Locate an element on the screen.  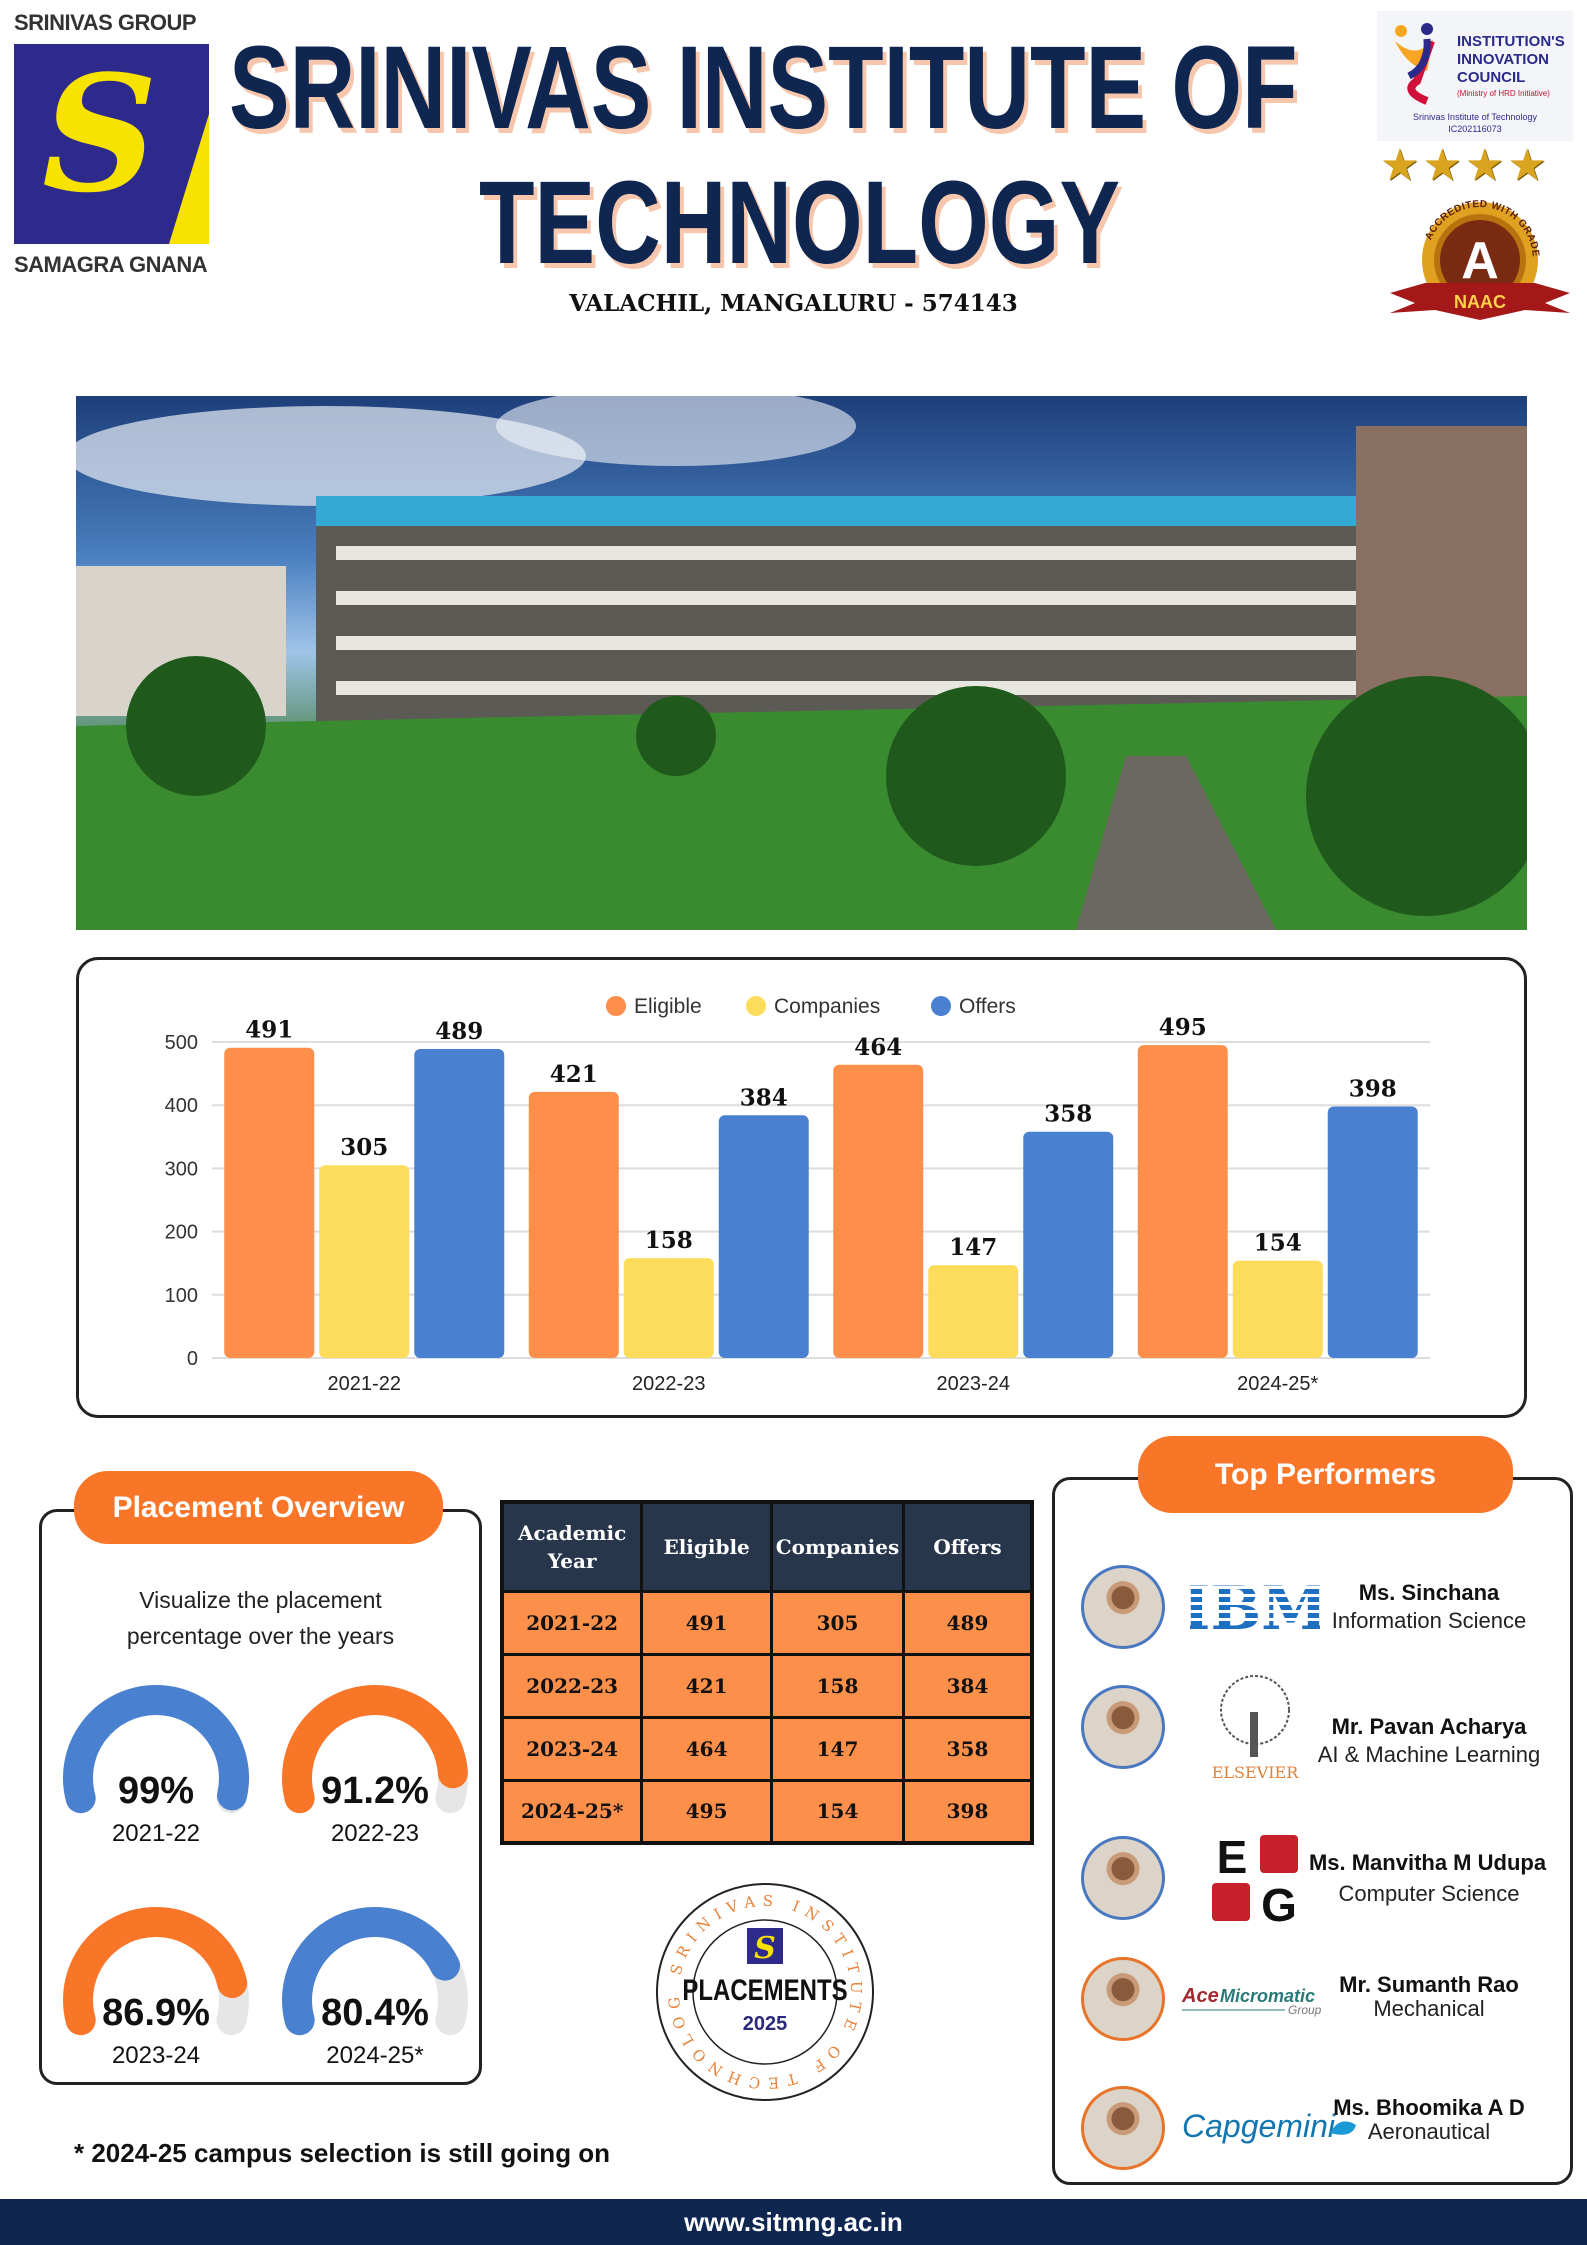
iic-institute-name: Srinivas Institute of Technology is located at coordinates (1475, 117).